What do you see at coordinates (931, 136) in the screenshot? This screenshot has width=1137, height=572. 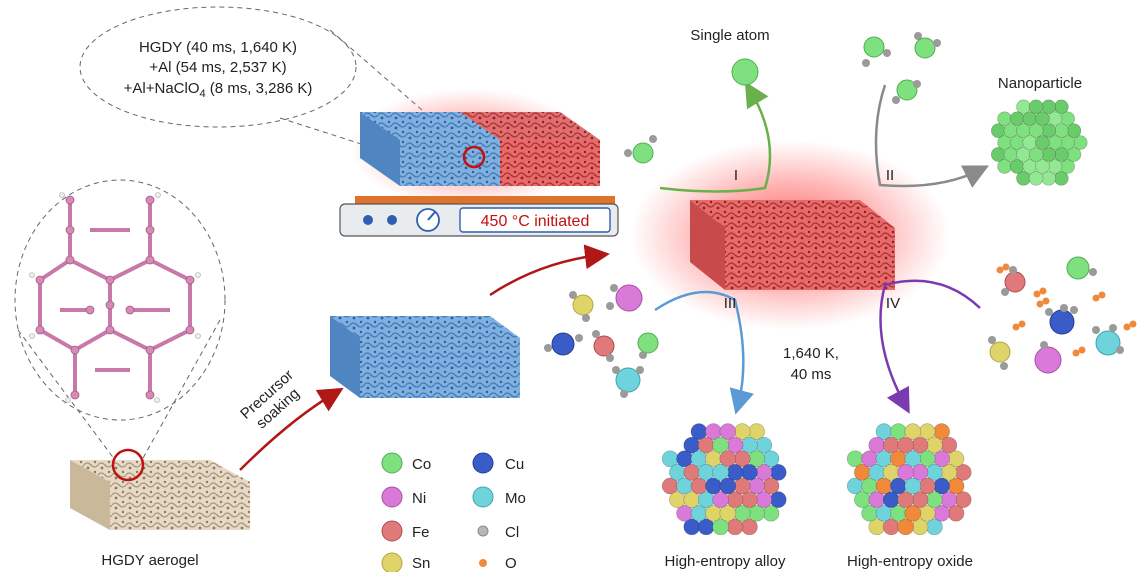 I see `route-ii-arrow` at bounding box center [931, 136].